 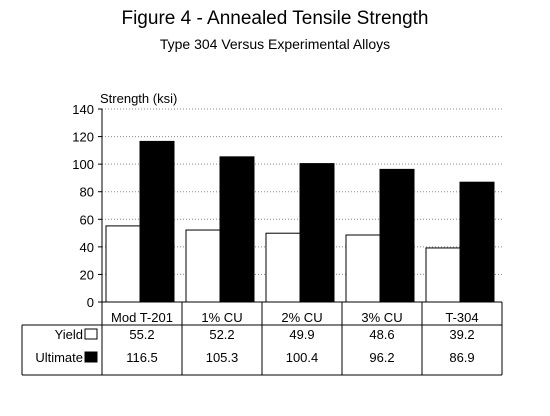 I want to click on y-tick-label: 140, so click(x=83, y=109).